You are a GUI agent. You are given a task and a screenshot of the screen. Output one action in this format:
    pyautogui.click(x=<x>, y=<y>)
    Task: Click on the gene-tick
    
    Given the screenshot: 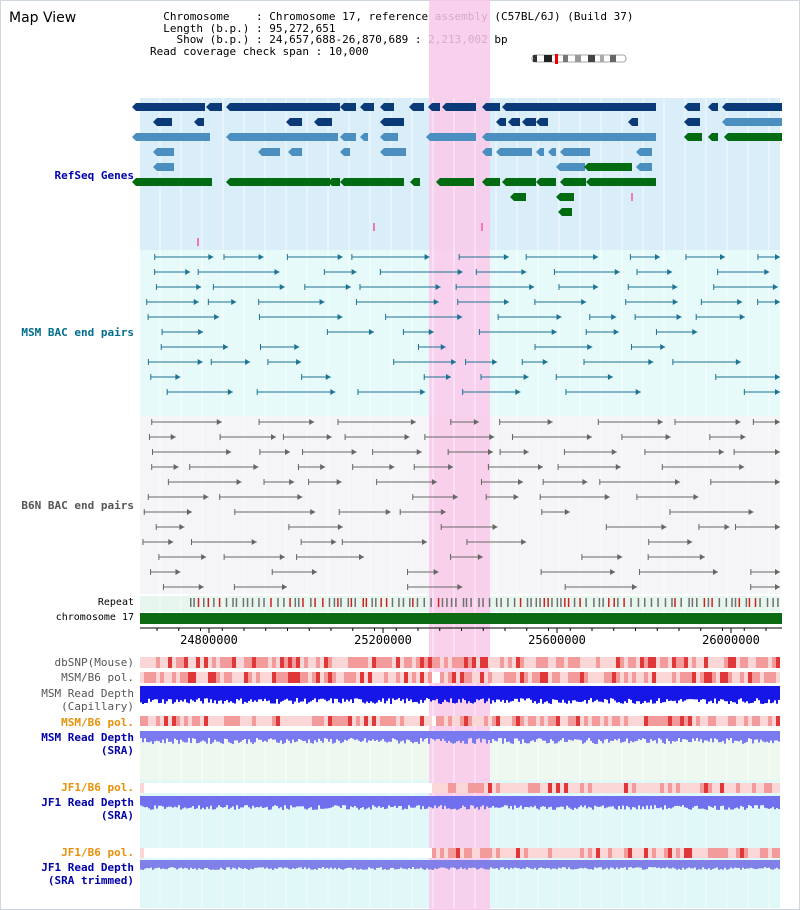 What is the action you would take?
    pyautogui.click(x=482, y=227)
    